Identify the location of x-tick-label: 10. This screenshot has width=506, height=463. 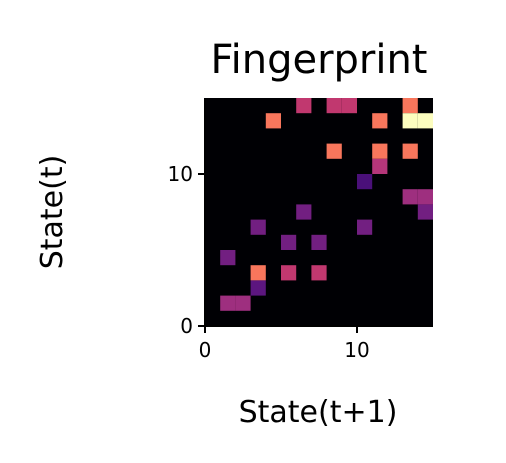
(356, 350).